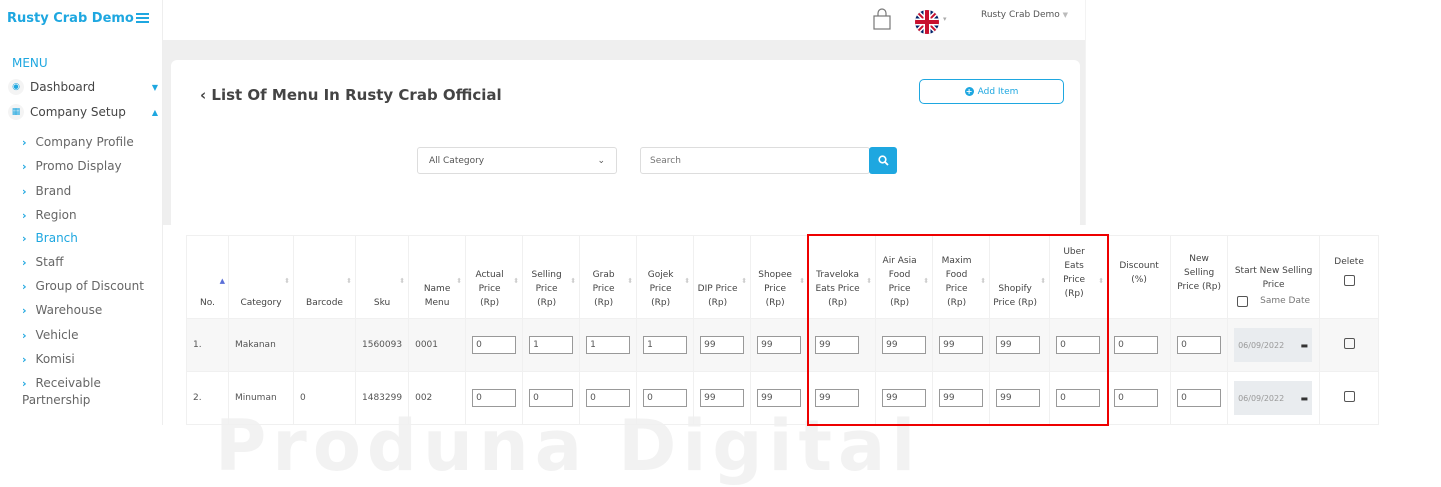 The height and width of the screenshot is (487, 1441). What do you see at coordinates (89, 359) in the screenshot?
I see `sidebar-item-komisi: › Komisi` at bounding box center [89, 359].